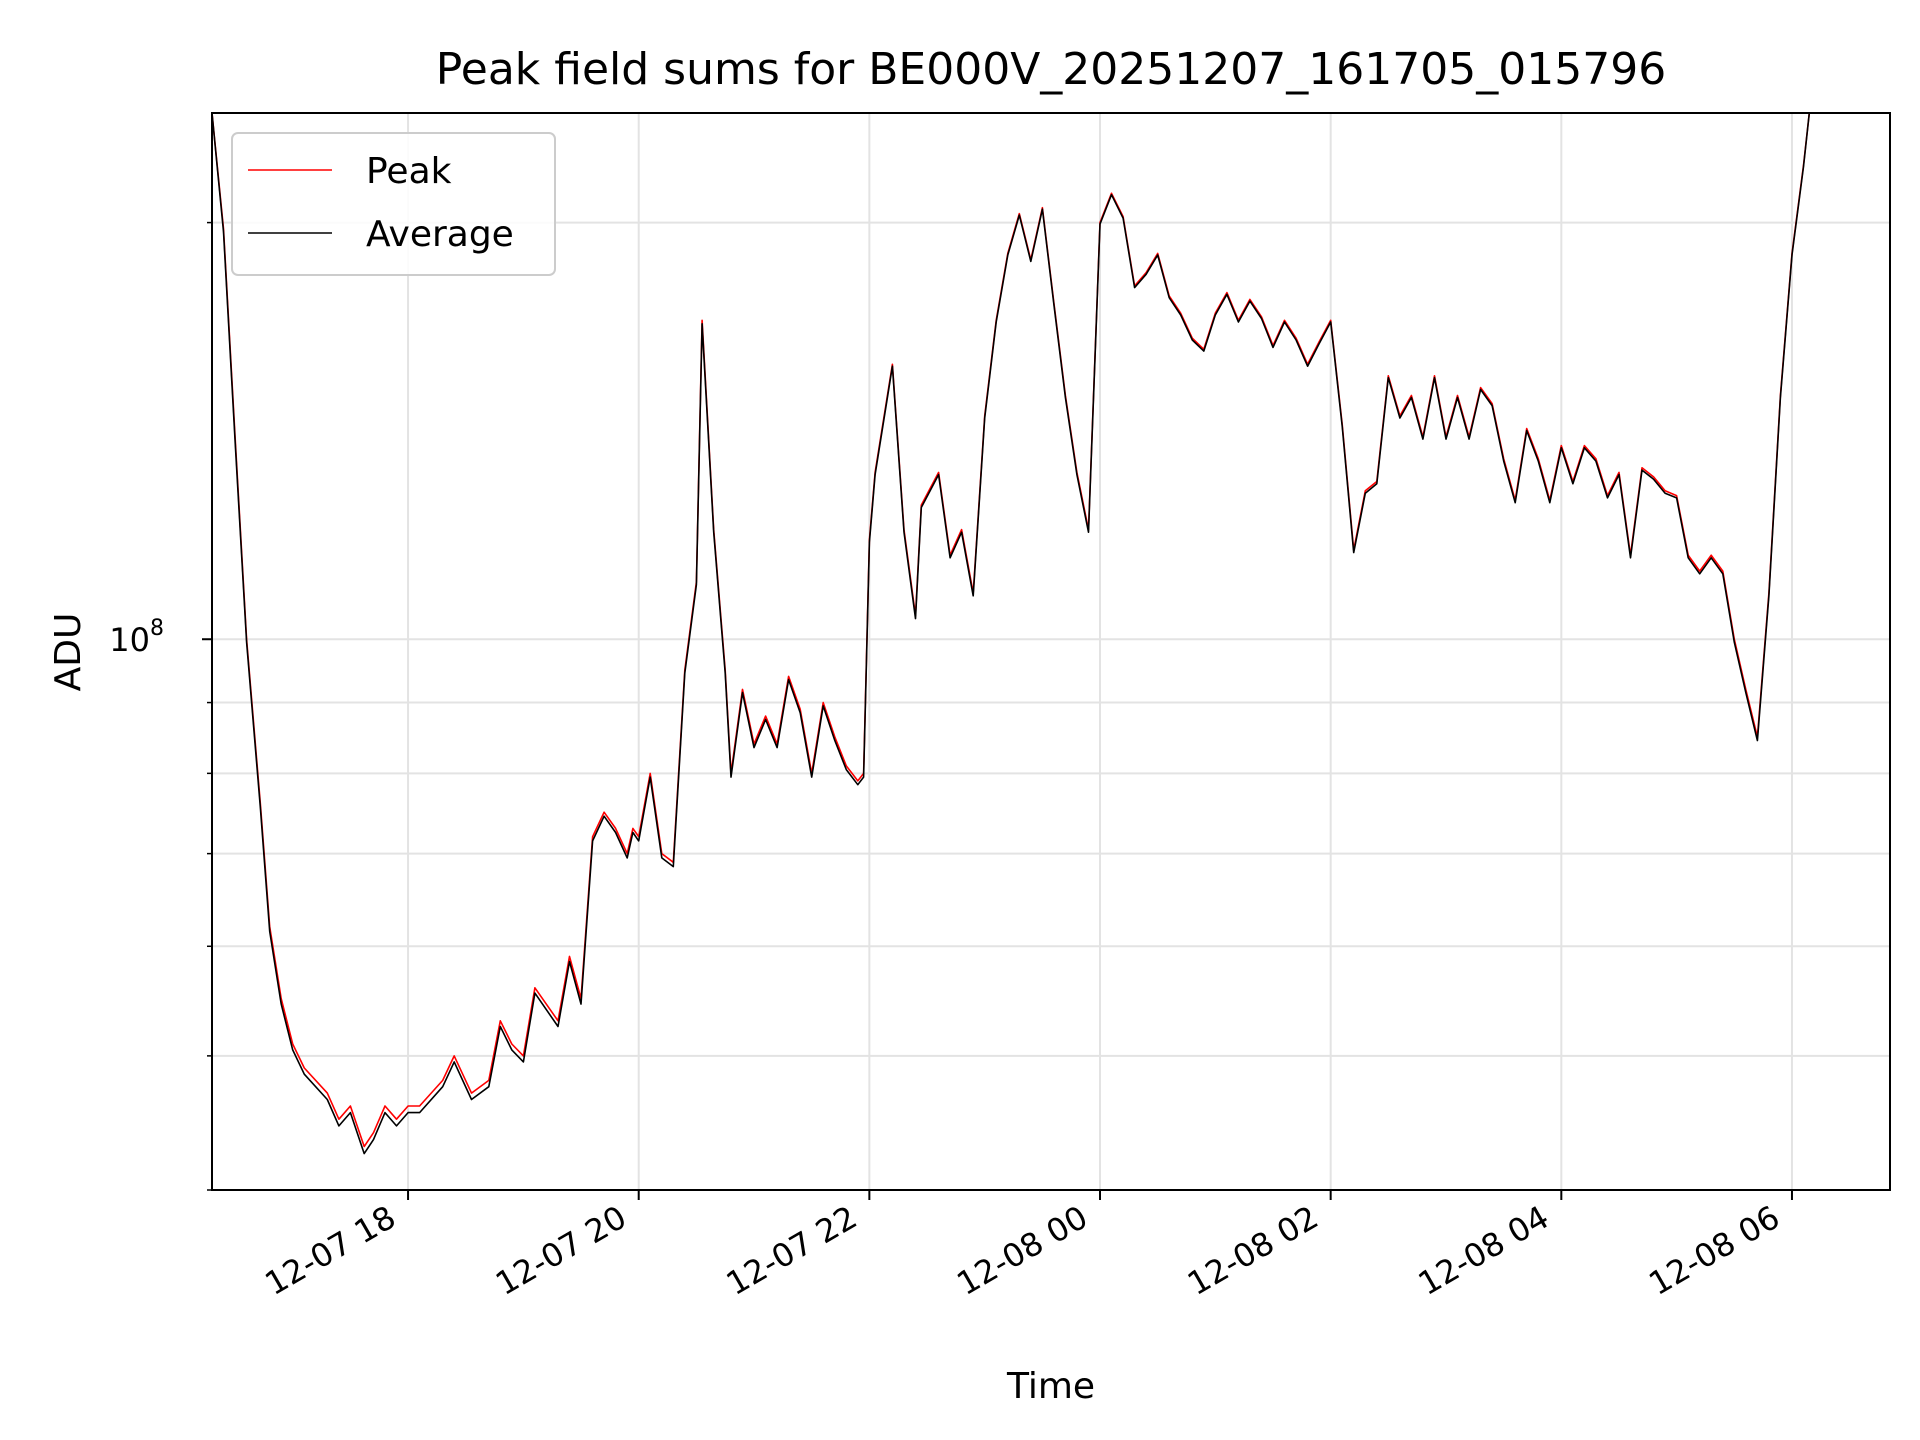 The width and height of the screenshot is (1920, 1440). I want to click on x-axis-label: Time, so click(1050, 1386).